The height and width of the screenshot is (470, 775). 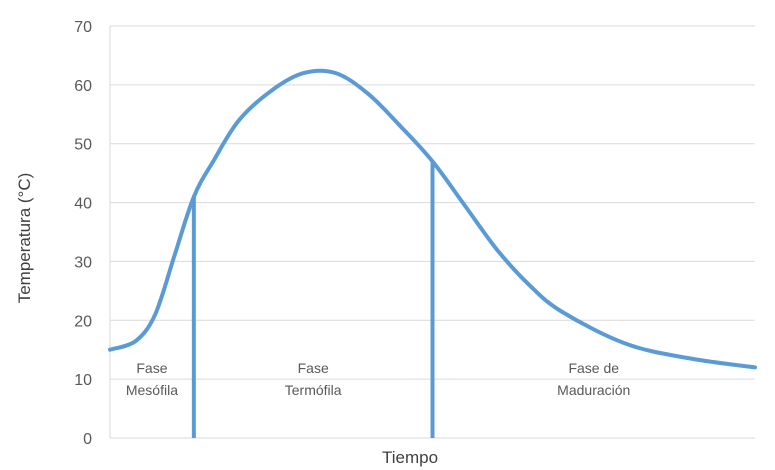 I want to click on y-tick-label: 60, so click(x=83, y=86).